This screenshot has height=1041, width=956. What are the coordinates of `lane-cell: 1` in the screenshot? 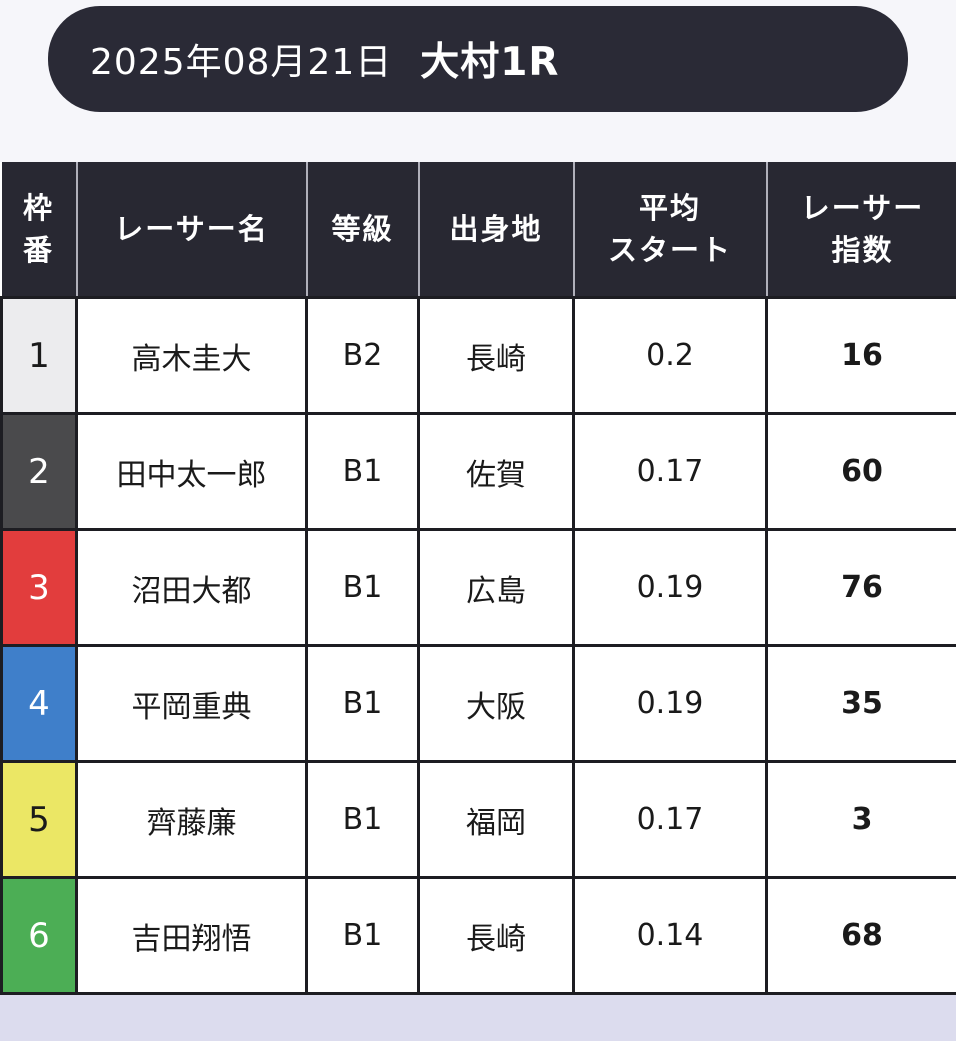 It's located at (39, 356).